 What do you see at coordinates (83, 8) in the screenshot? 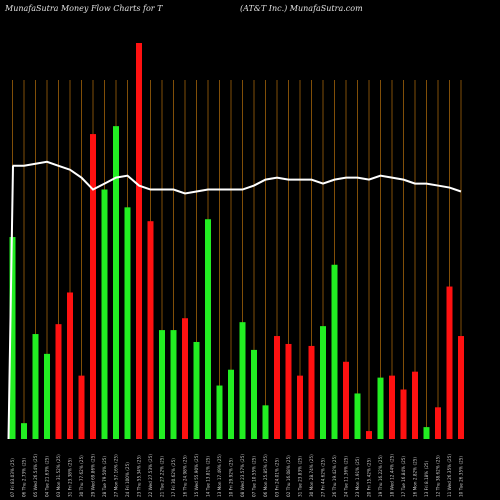
I see `chart-title-left: MunafaSutra Money Flow Charts for T` at bounding box center [83, 8].